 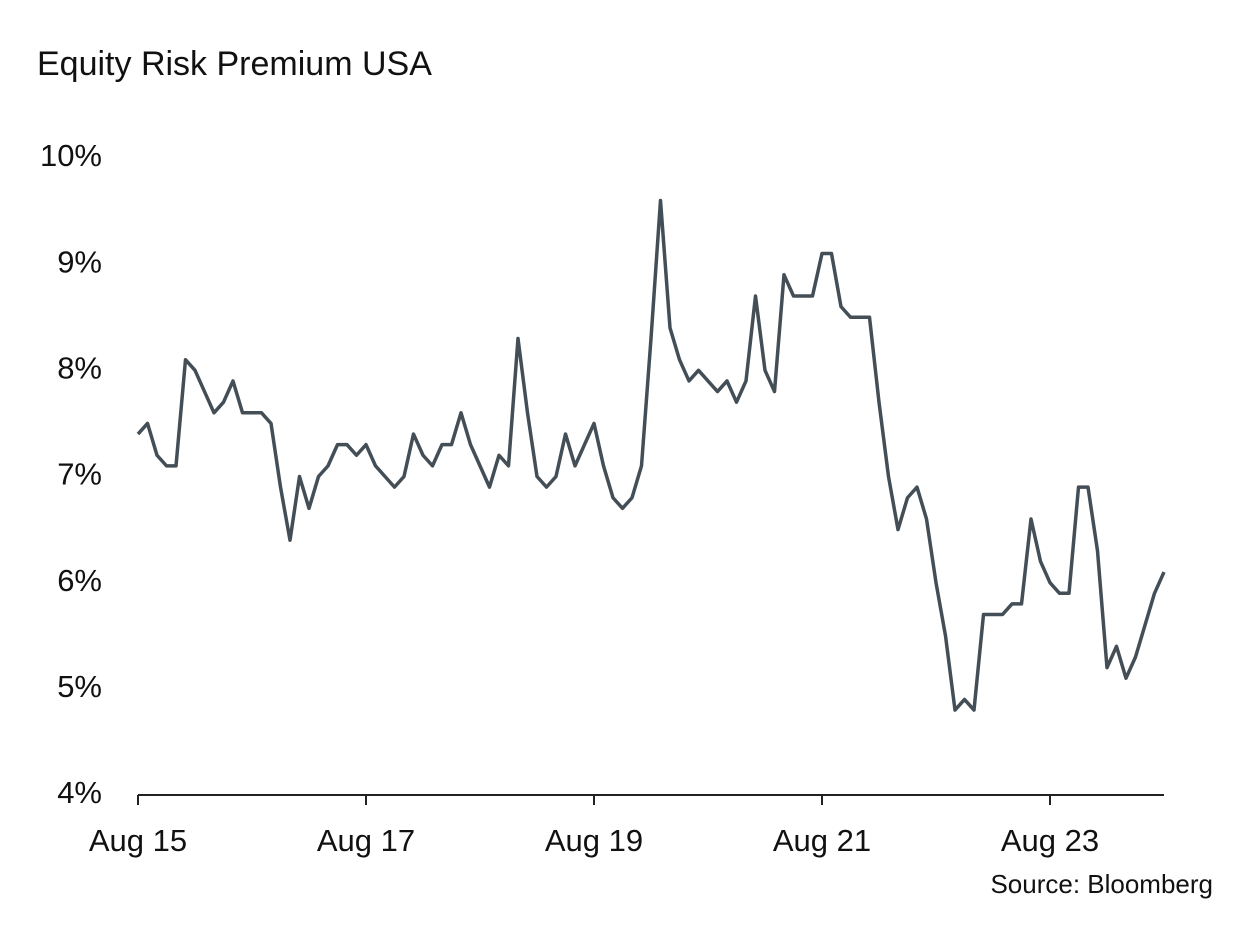 I want to click on chart-title: Equity Risk Premium USA, so click(x=234, y=64).